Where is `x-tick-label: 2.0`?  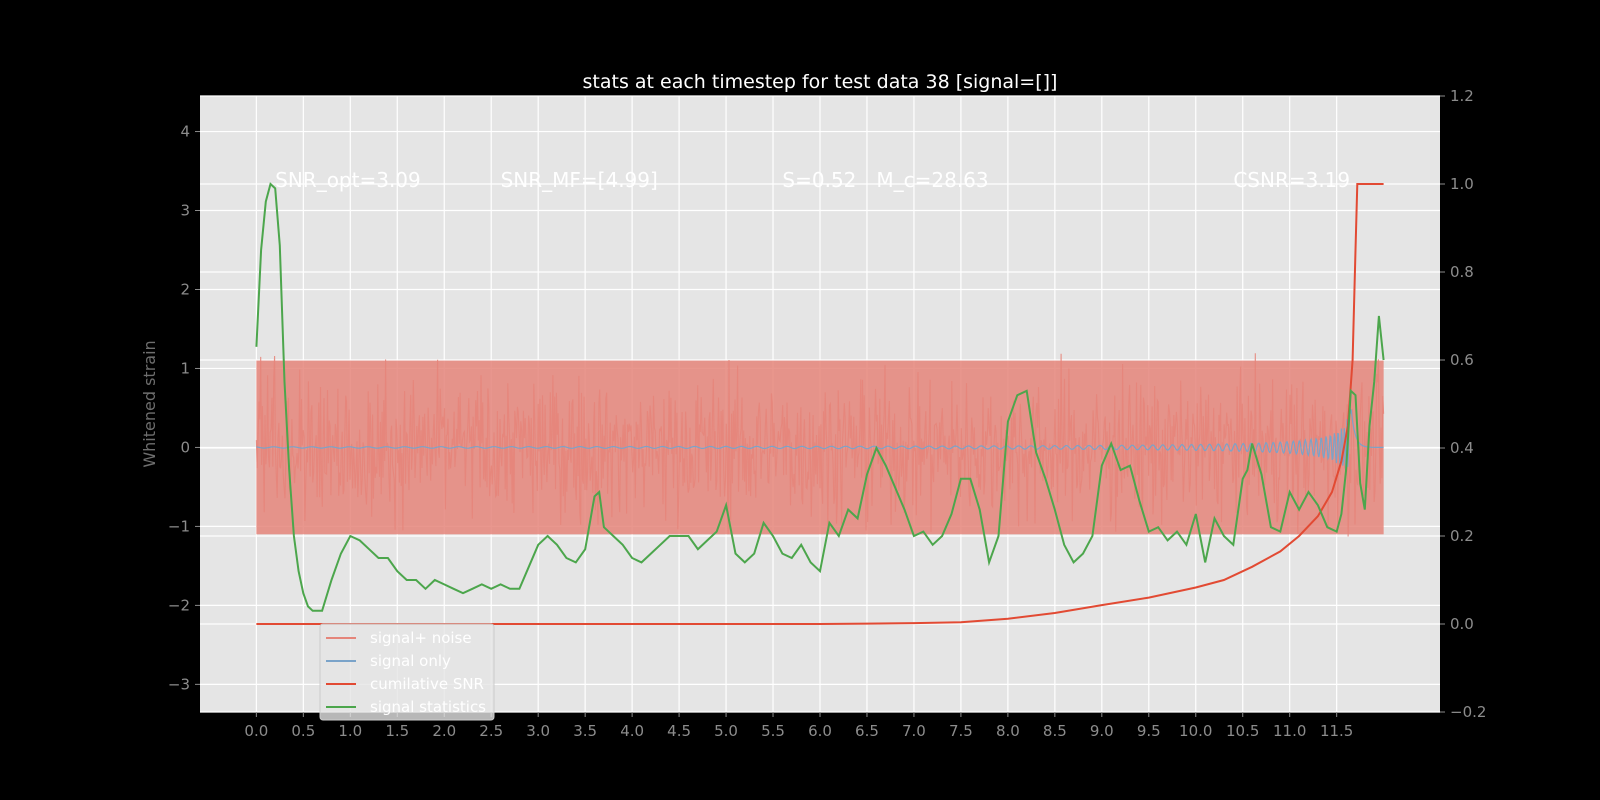
x-tick-label: 2.0 is located at coordinates (444, 731).